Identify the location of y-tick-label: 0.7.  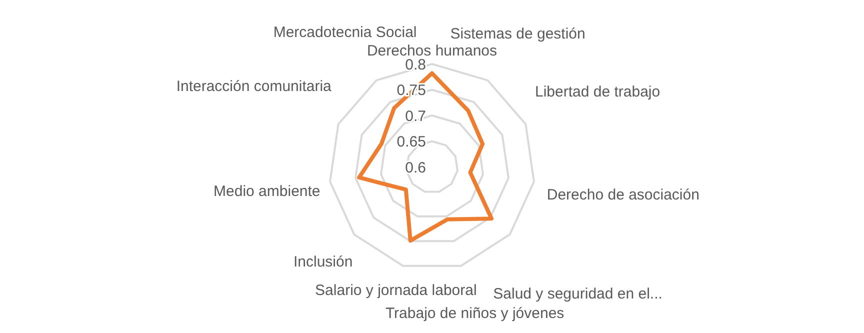
(415, 116).